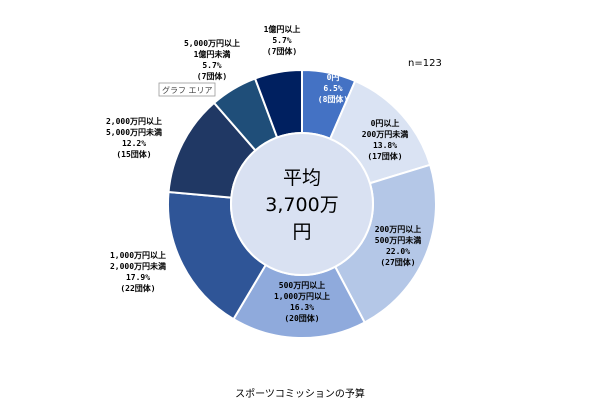 The width and height of the screenshot is (600, 420). I want to click on slice-label-1-line-1: 0円, so click(333, 77).